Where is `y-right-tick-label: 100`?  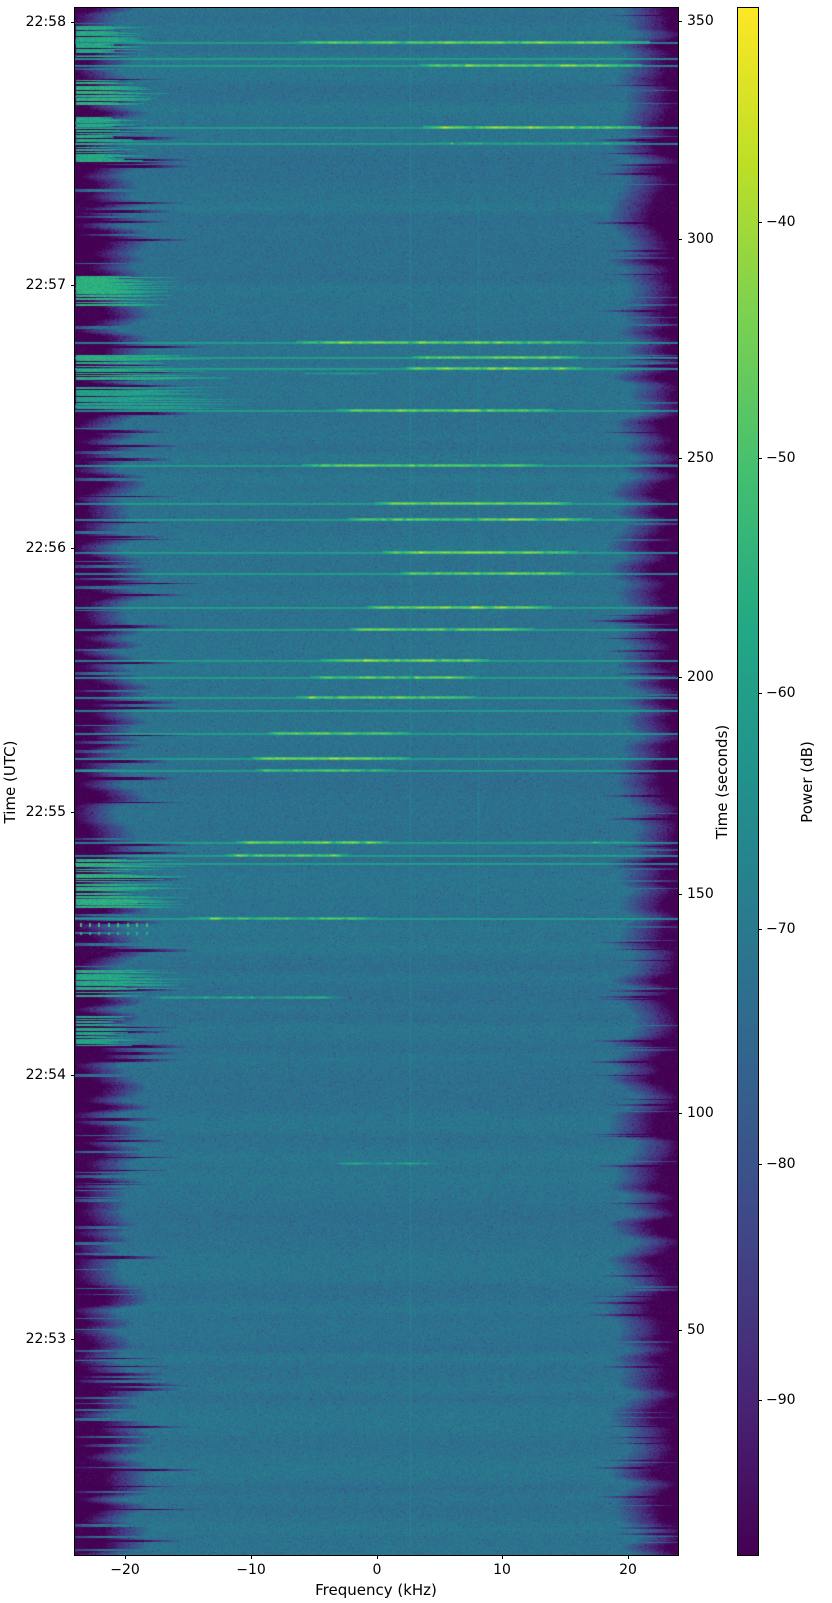 y-right-tick-label: 100 is located at coordinates (700, 1113).